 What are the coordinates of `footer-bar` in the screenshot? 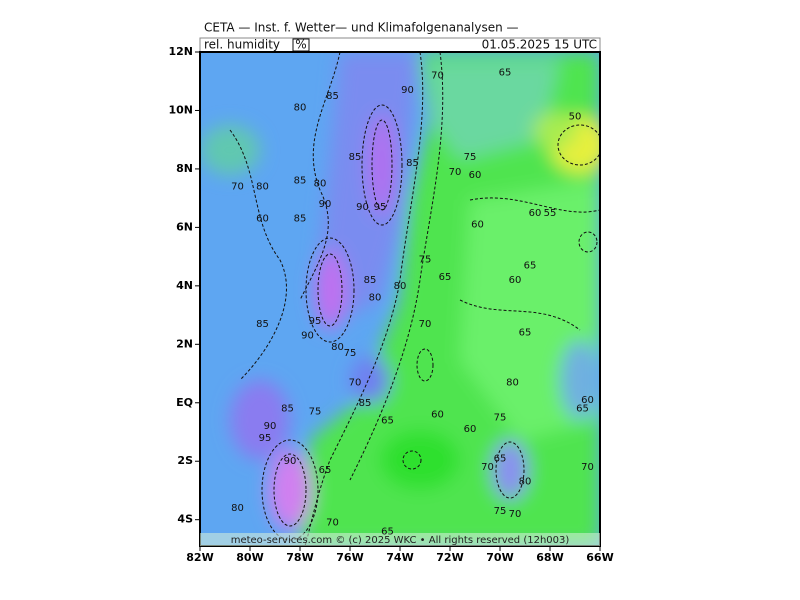 It's located at (400, 539).